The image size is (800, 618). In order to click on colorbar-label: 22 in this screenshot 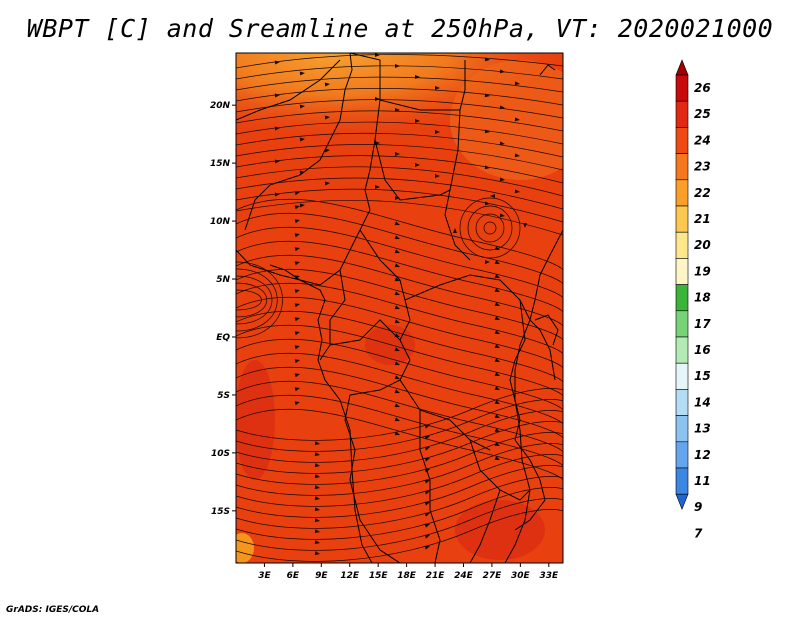, I will do `click(702, 193)`.